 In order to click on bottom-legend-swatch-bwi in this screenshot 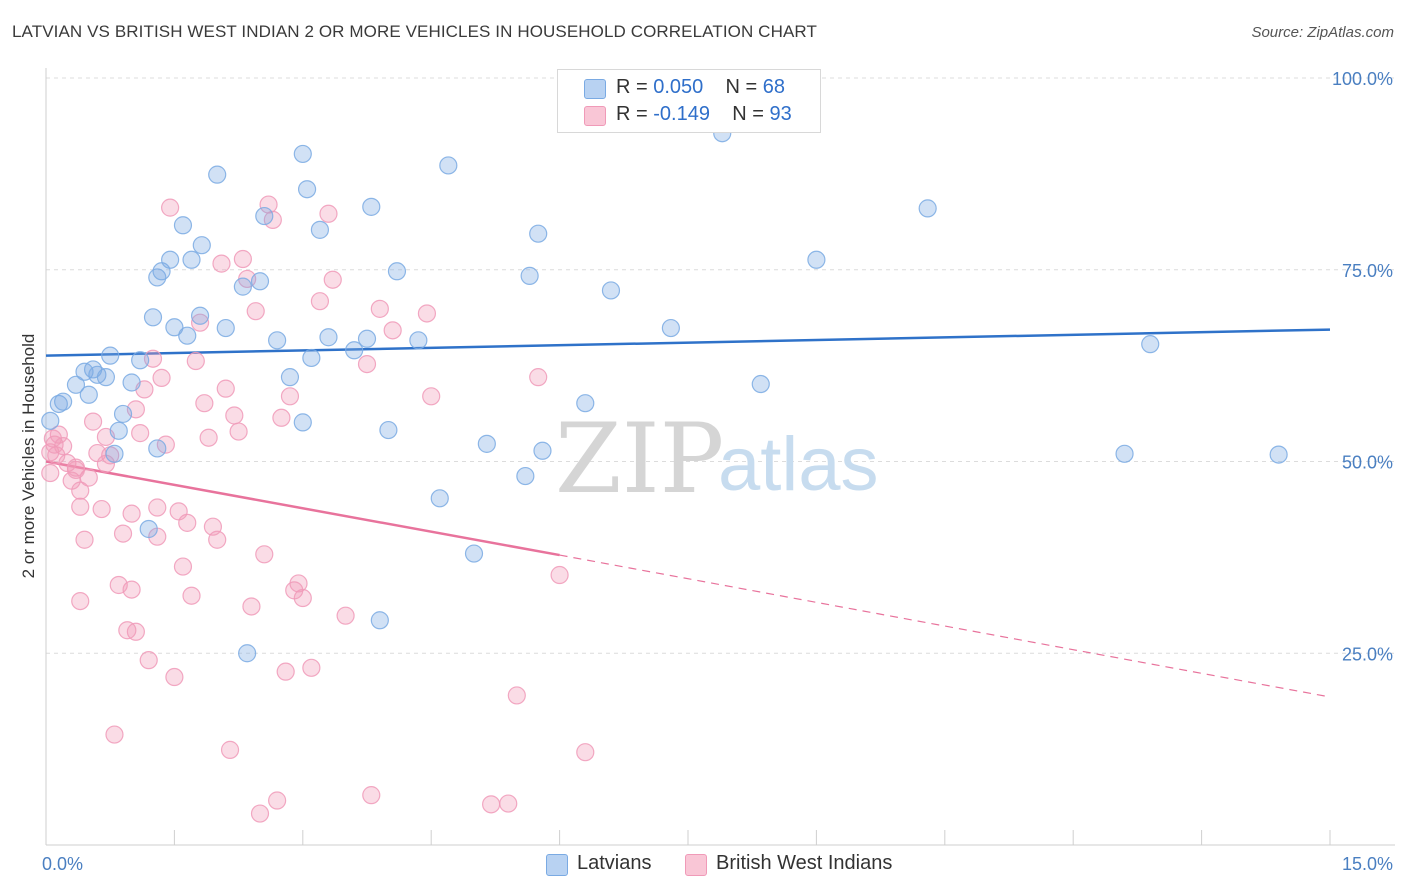, I will do `click(696, 865)`.